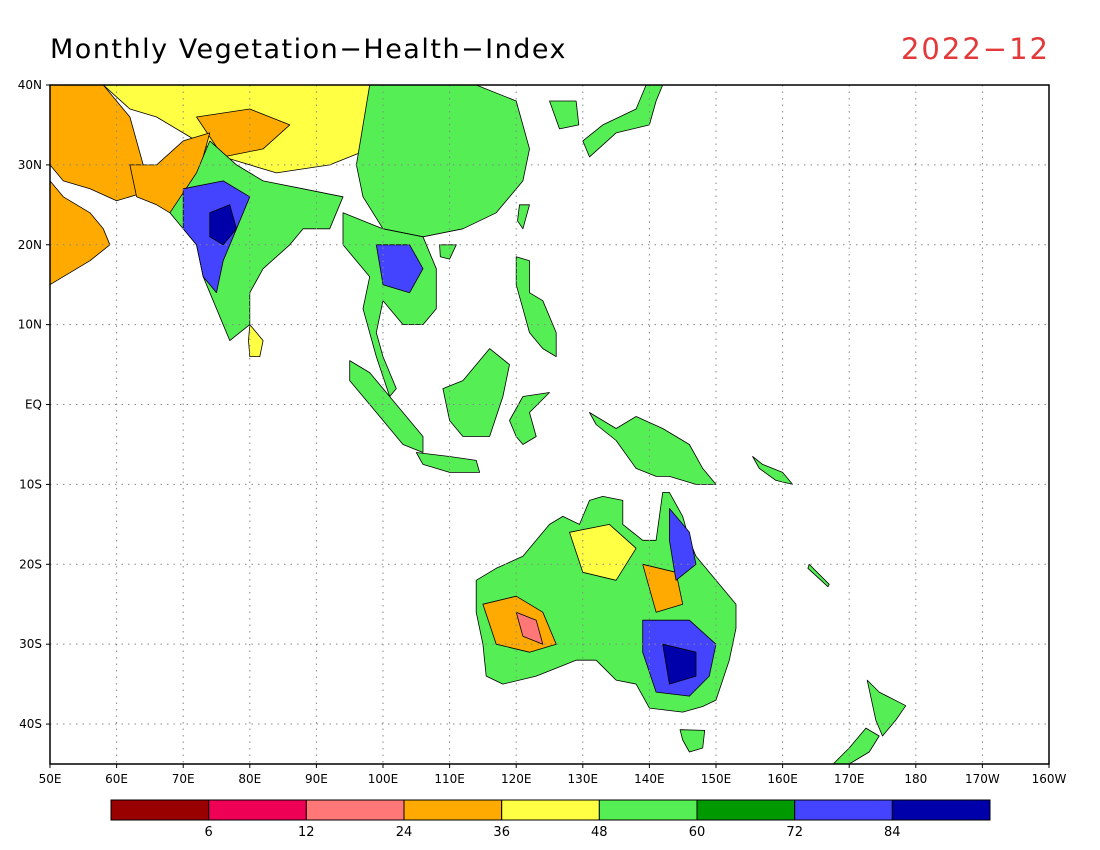 This screenshot has width=1100, height=850. I want to click on lon-tick-label: 80E, so click(249, 779).